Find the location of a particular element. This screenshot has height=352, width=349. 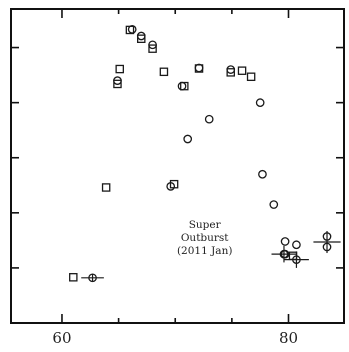

annotation-line-2: Outburst is located at coordinates (205, 238).